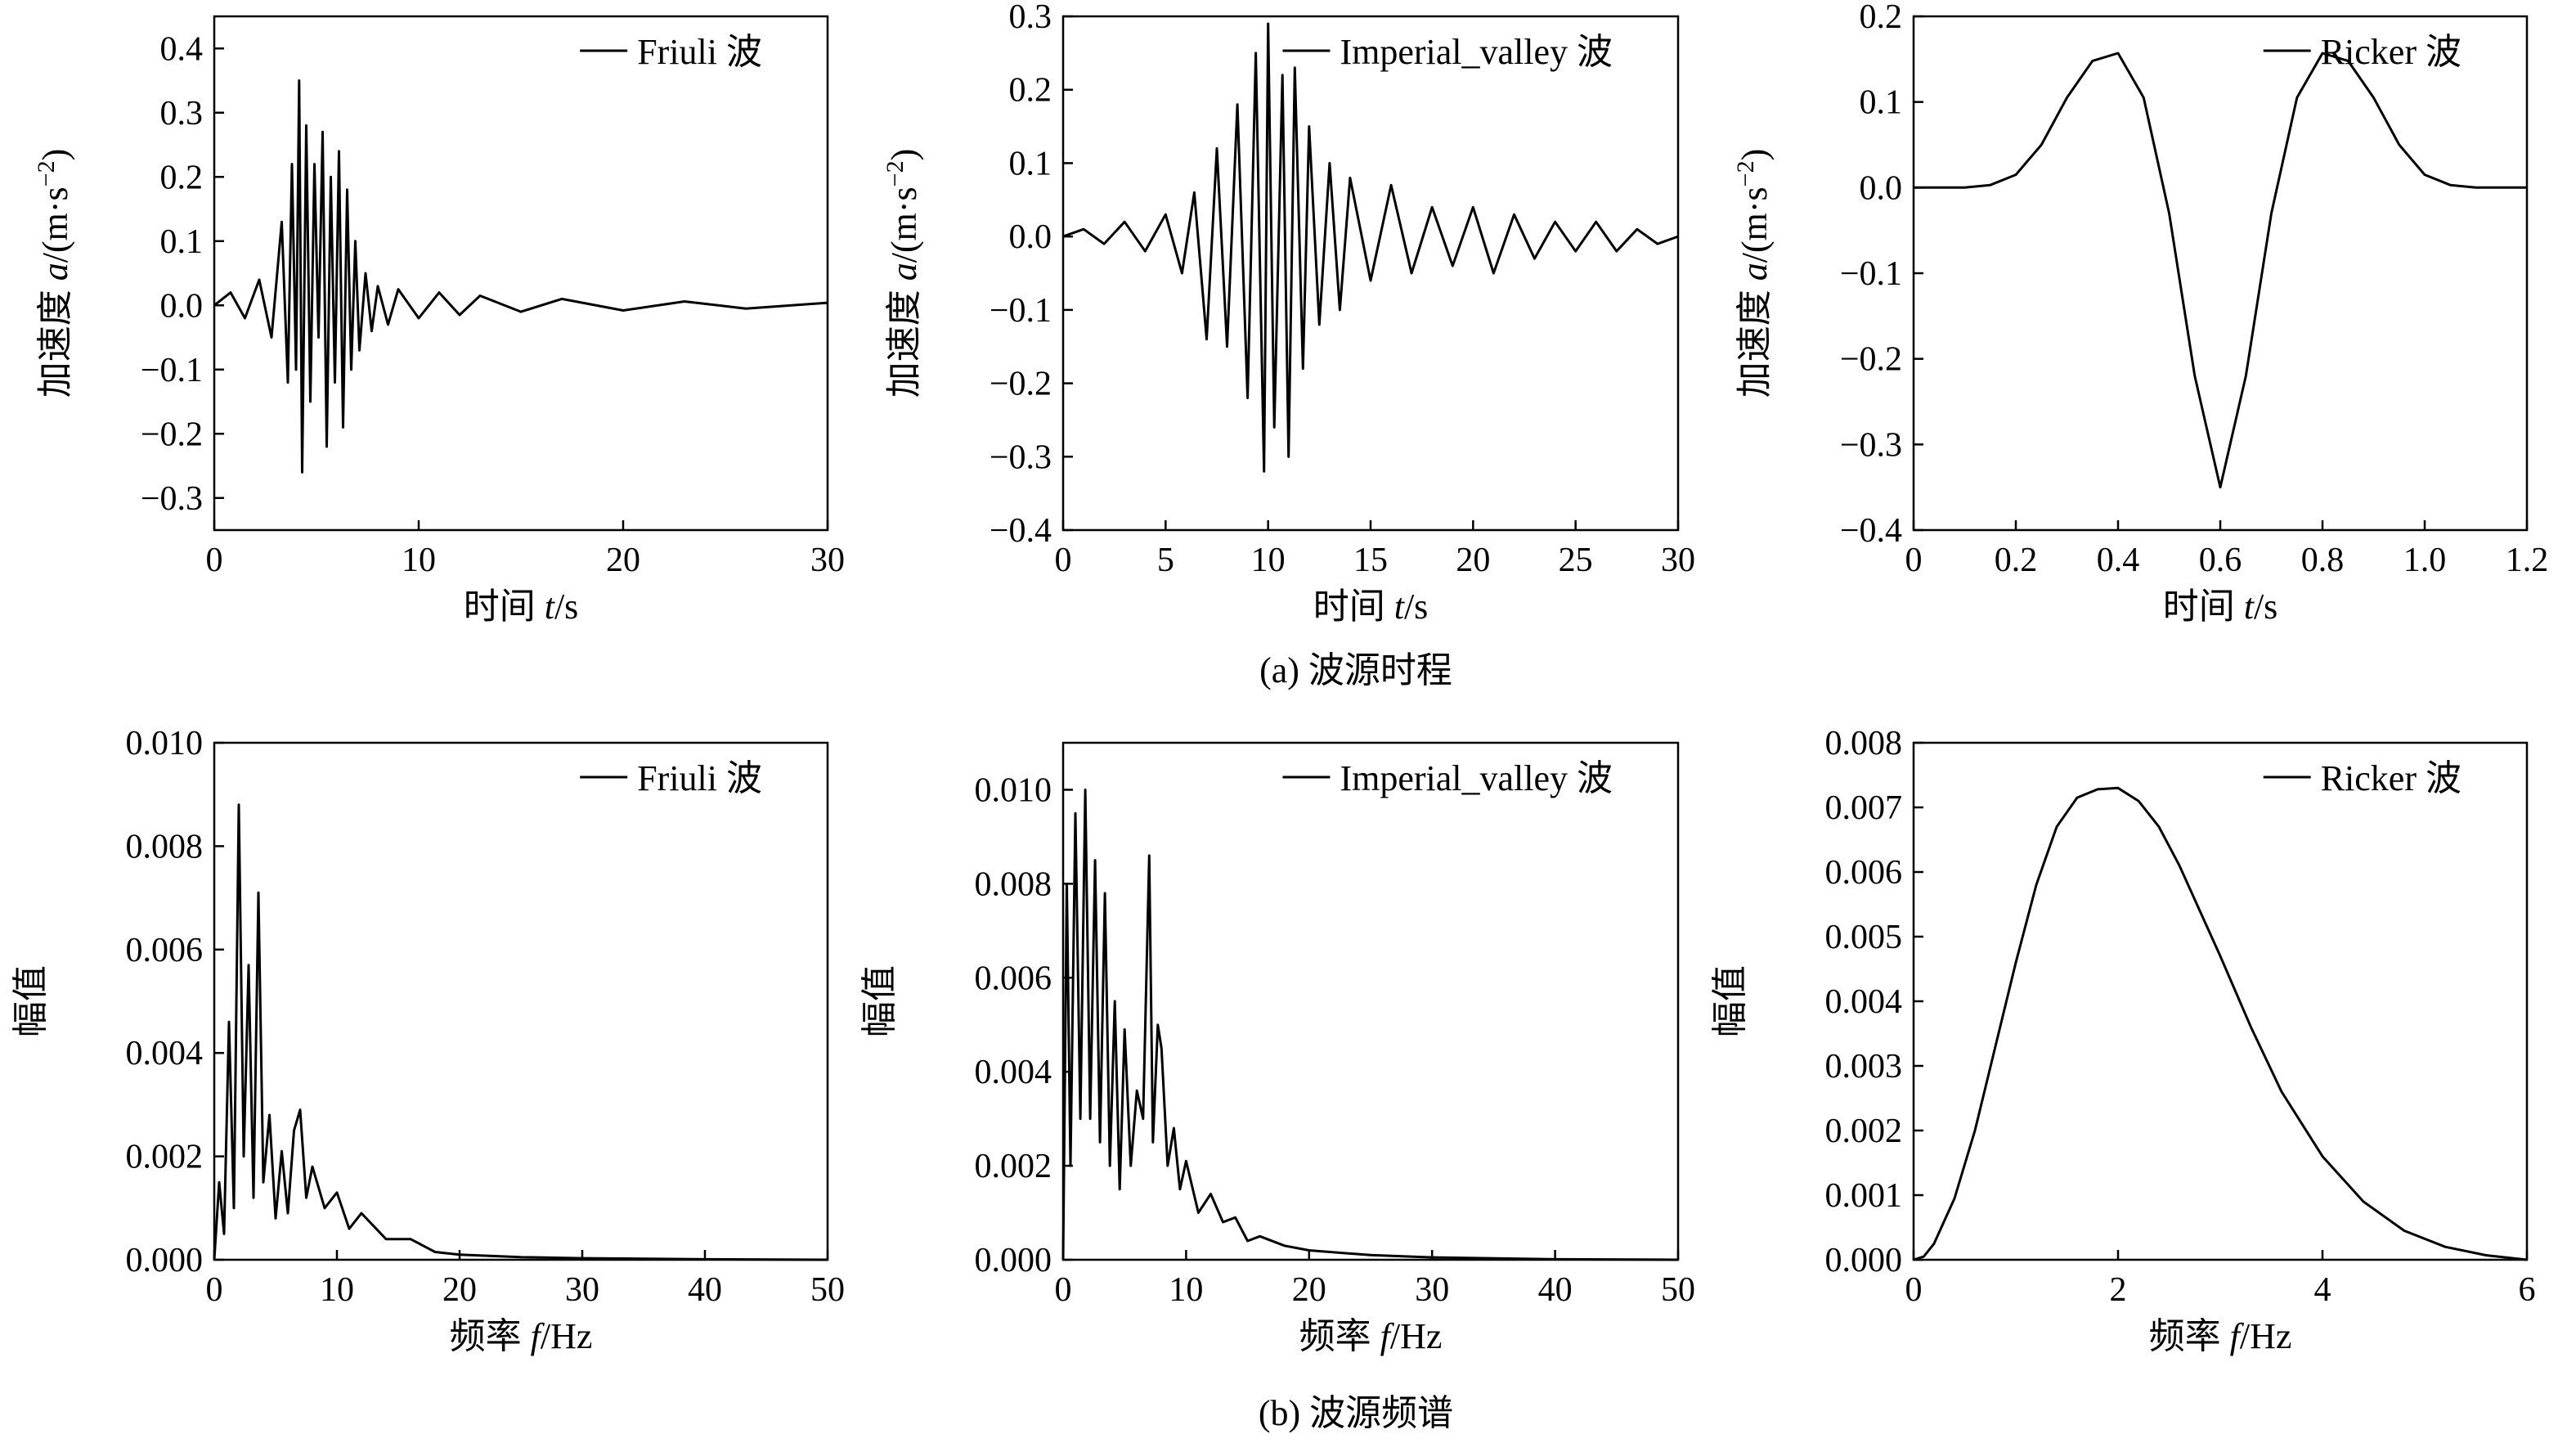 The width and height of the screenshot is (2576, 1443). I want to click on x-tick-label: 0.6, so click(2220, 560).